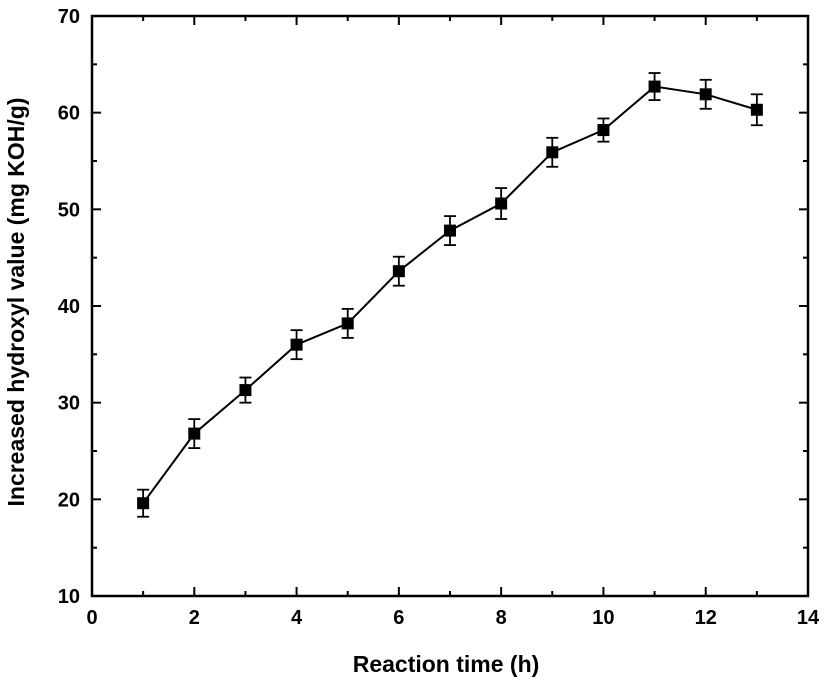 The width and height of the screenshot is (827, 681). Describe the element at coordinates (398, 618) in the screenshot. I see `x-tick-label: 6` at that location.